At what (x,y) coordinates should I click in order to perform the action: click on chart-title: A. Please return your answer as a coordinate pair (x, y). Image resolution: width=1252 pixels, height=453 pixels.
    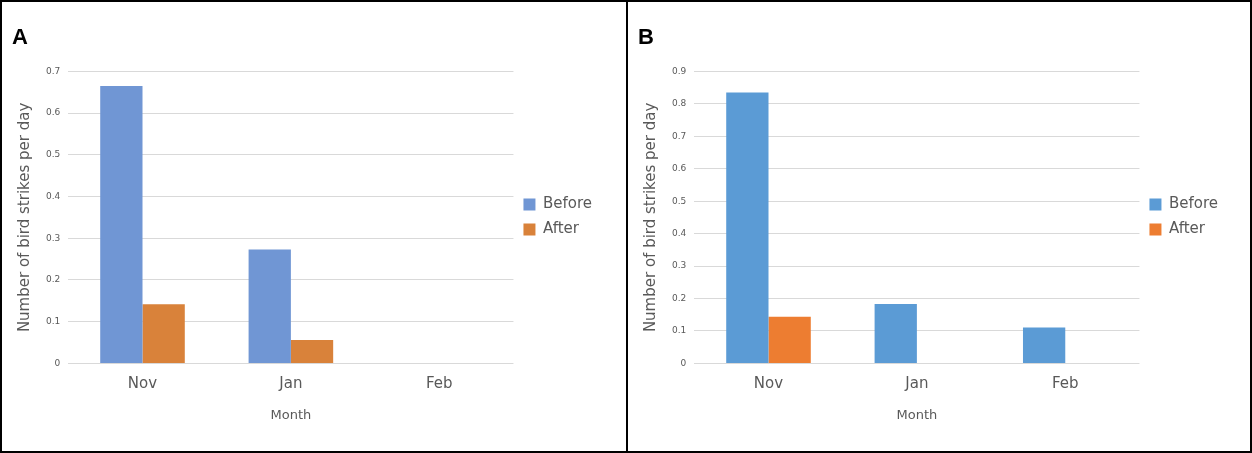
    Looking at the image, I should click on (20, 37).